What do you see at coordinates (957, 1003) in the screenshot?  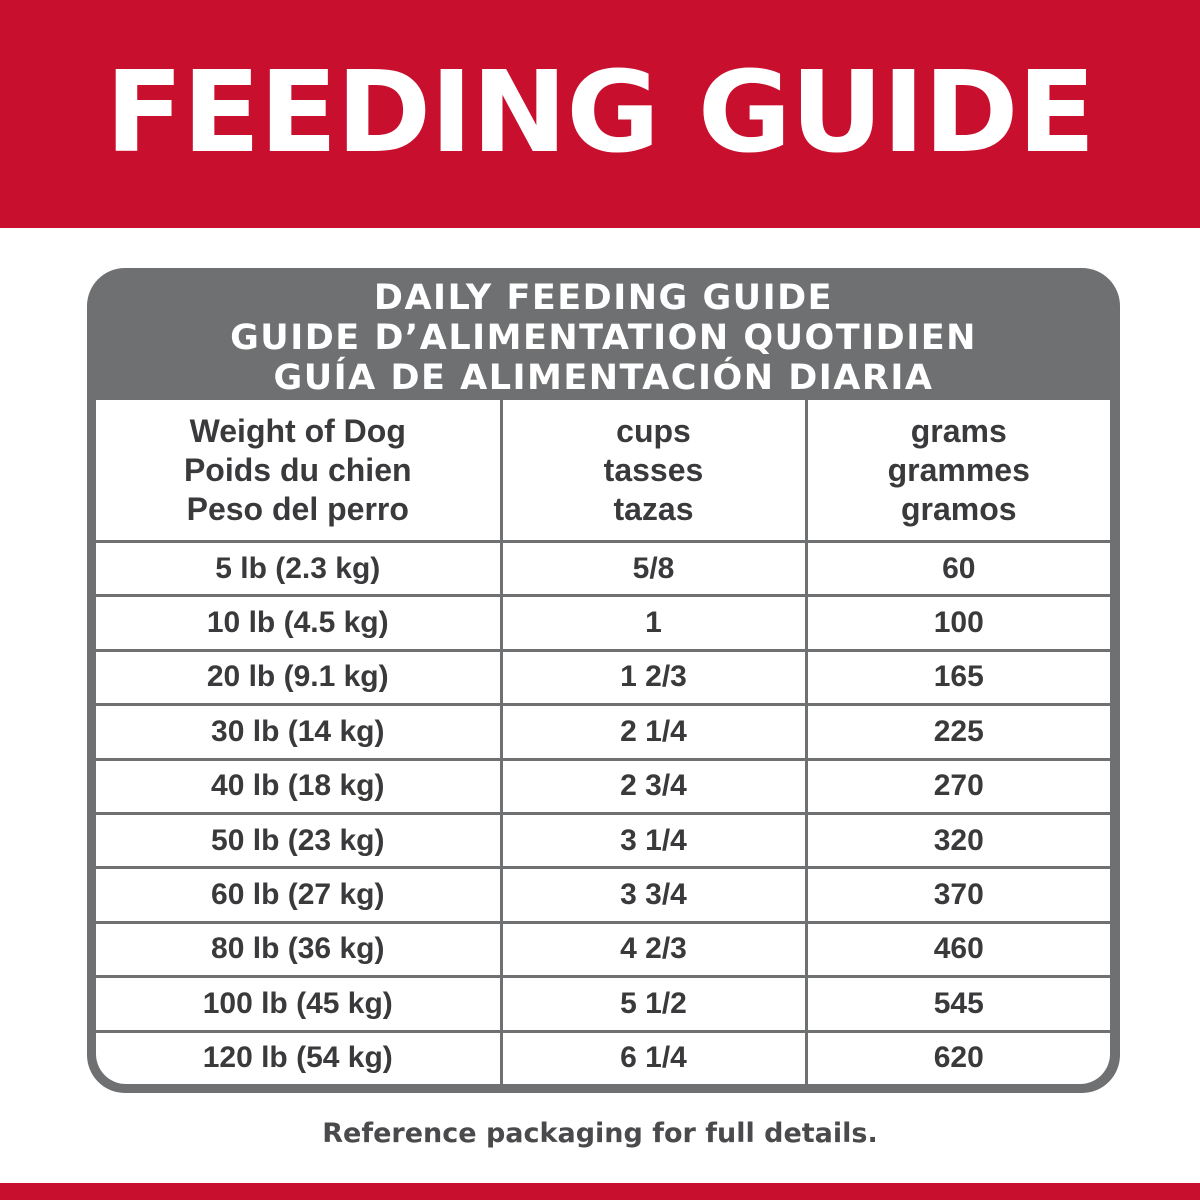 I see `grams-cell: 545` at bounding box center [957, 1003].